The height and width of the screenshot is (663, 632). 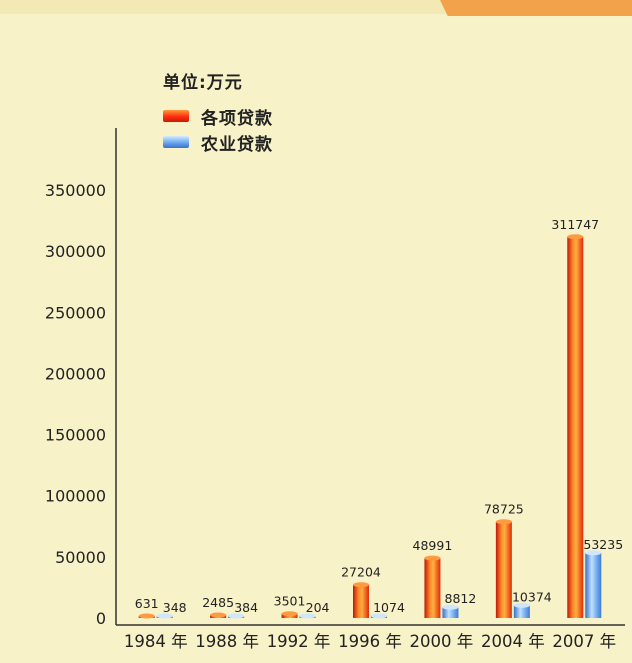 I want to click on x-tick-label: 1988 年, so click(x=227, y=641).